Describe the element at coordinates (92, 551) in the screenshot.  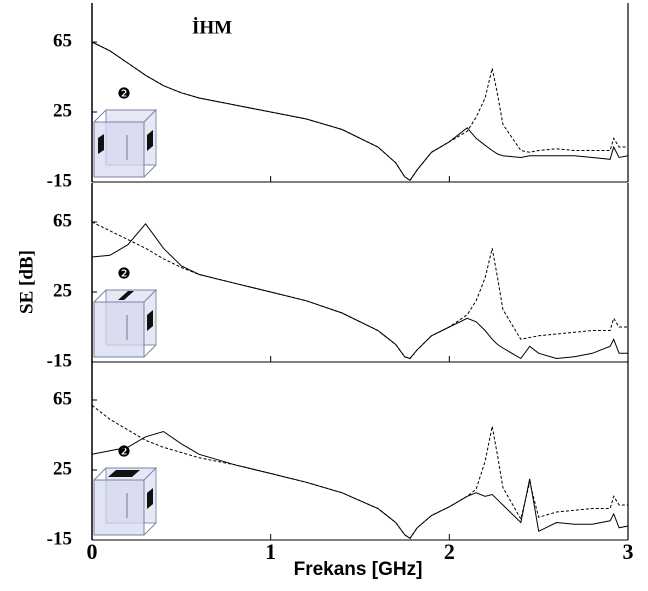
I see `x-tick-label: 0` at that location.